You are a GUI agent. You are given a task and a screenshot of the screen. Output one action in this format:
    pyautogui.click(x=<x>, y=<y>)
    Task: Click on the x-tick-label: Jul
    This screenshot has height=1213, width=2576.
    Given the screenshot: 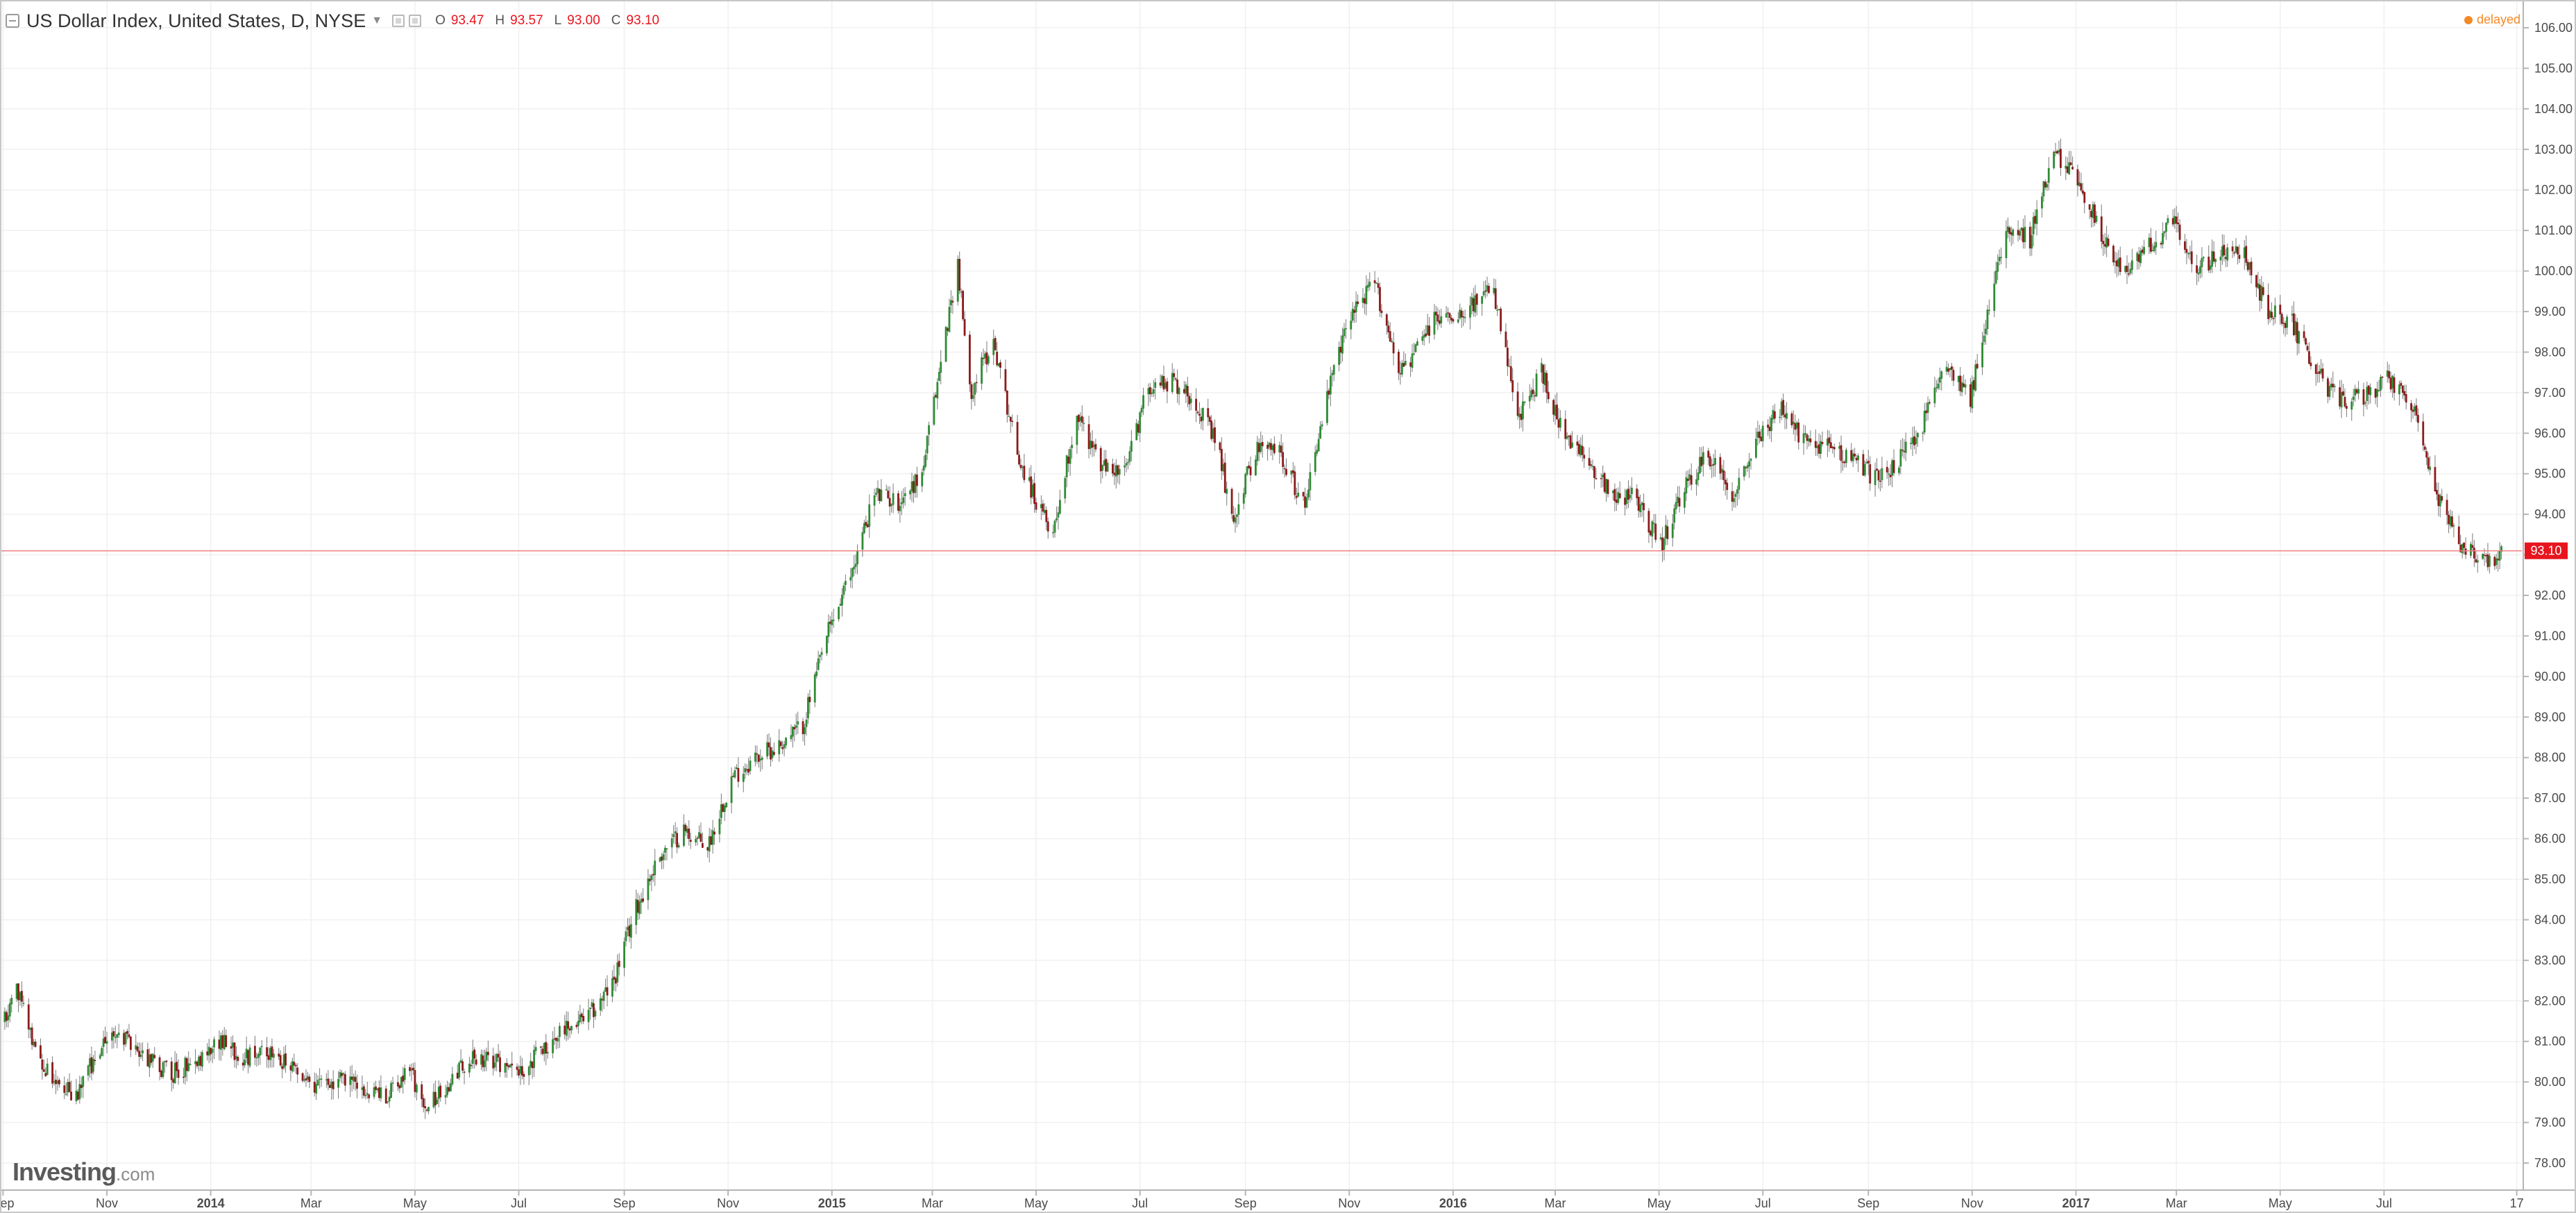 What is the action you would take?
    pyautogui.click(x=519, y=1203)
    